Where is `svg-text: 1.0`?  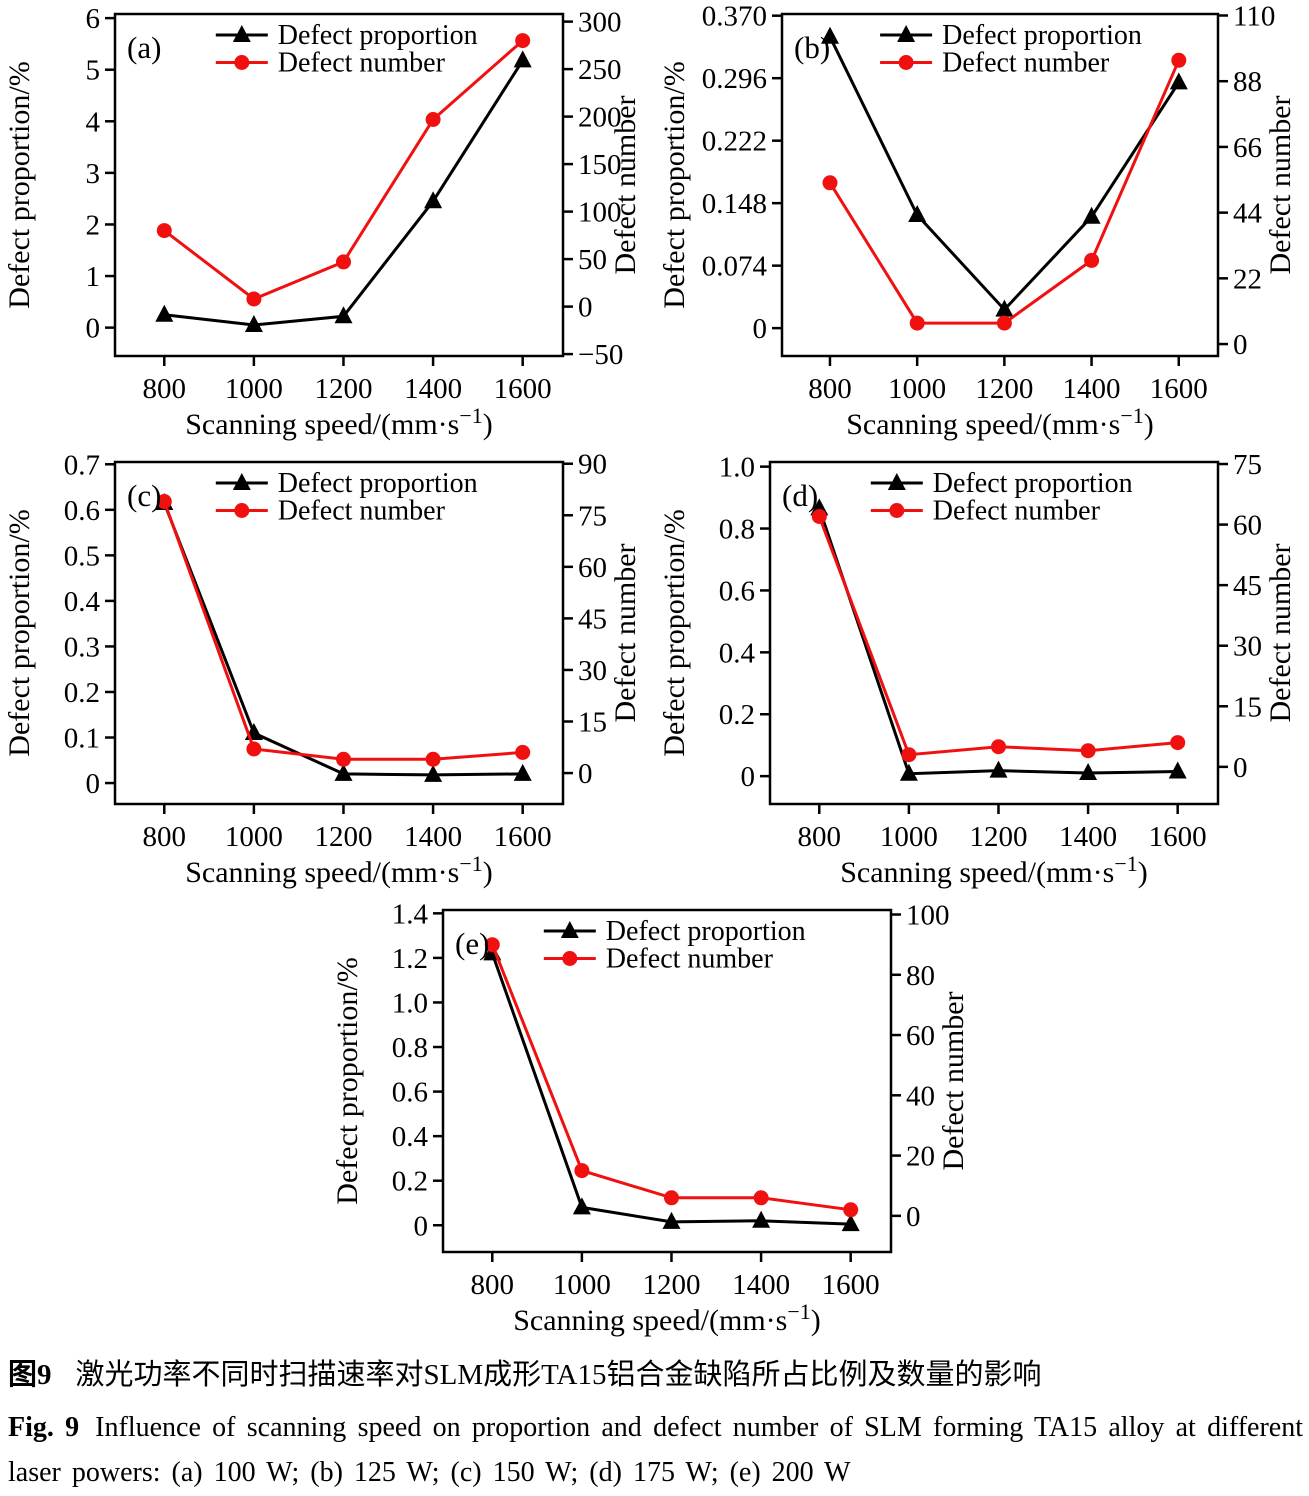
svg-text: 1.0 is located at coordinates (736, 468).